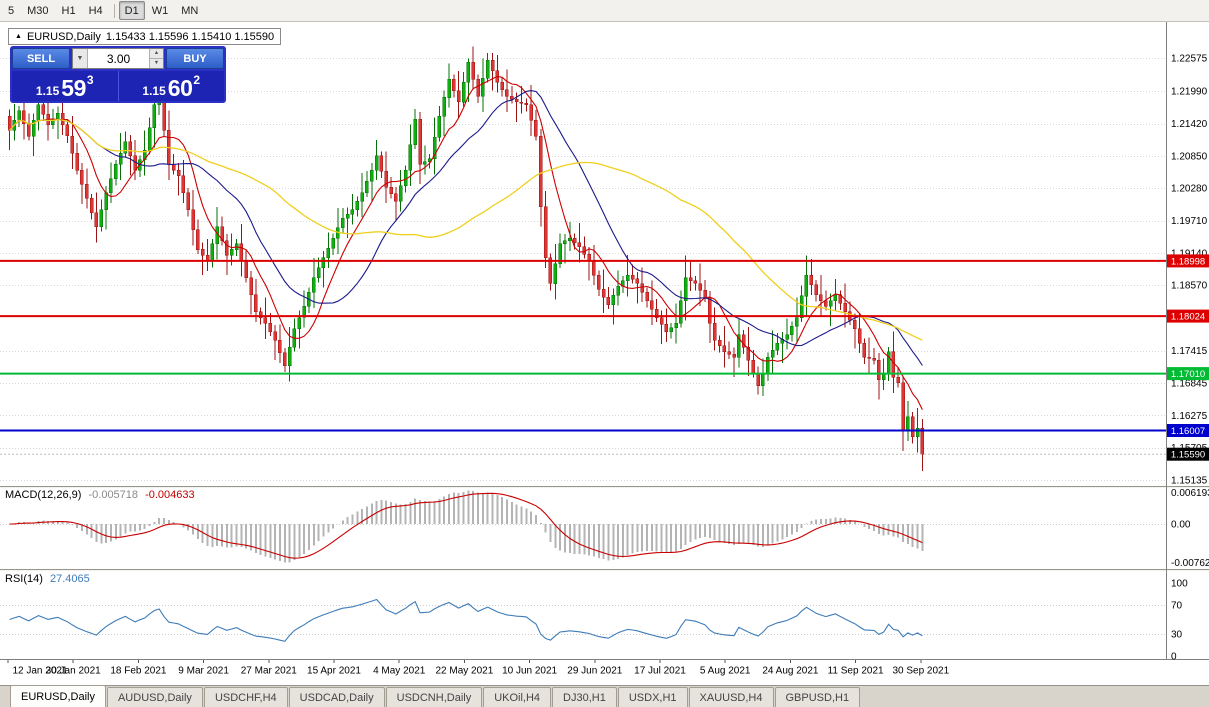  I want to click on svg-text: -0.00762, so click(1190, 563).